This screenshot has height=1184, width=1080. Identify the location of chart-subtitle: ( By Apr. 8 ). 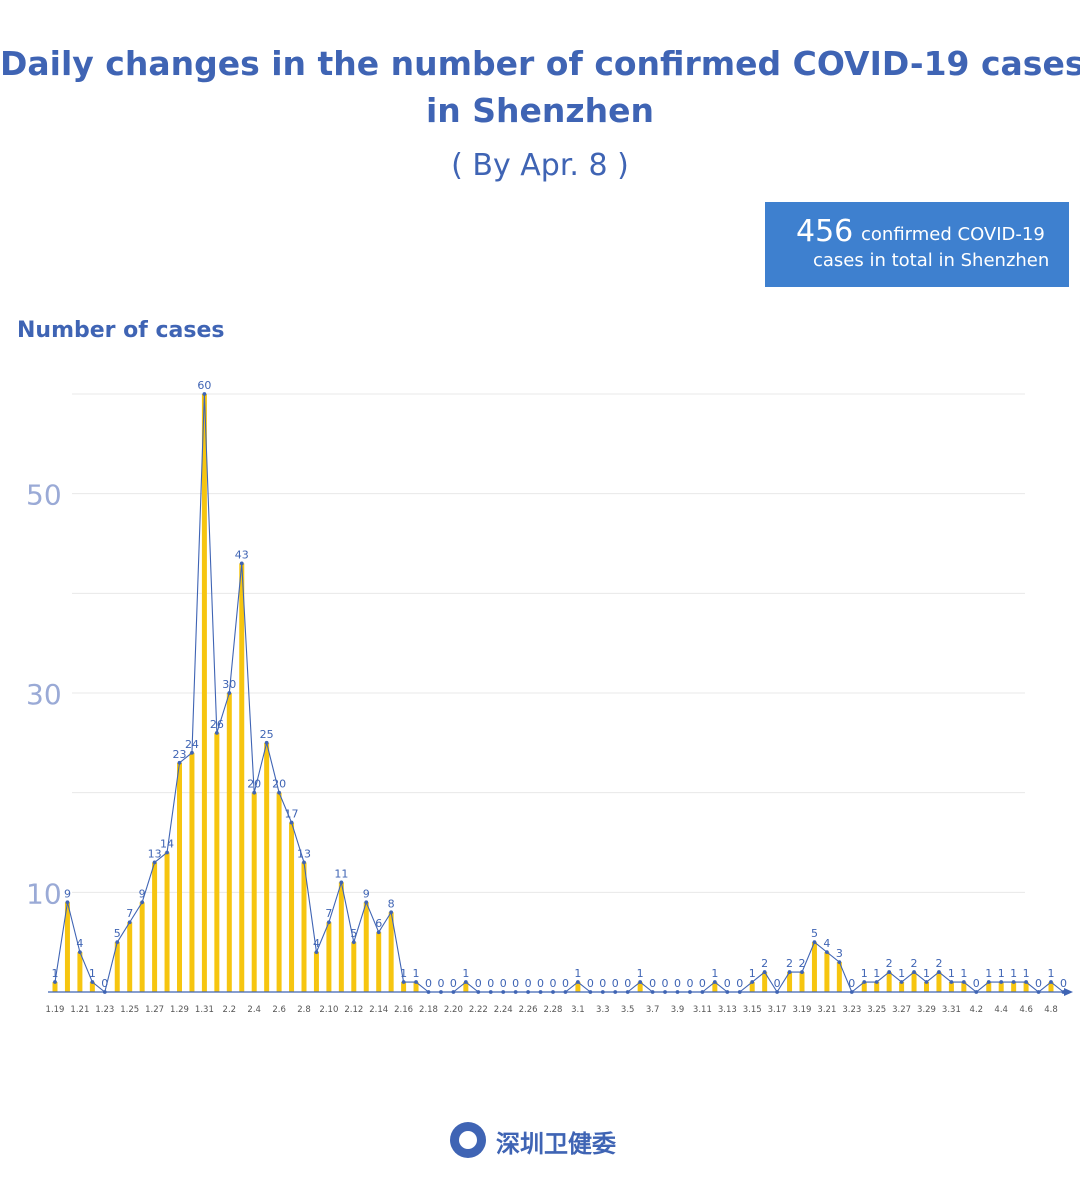
(540, 165).